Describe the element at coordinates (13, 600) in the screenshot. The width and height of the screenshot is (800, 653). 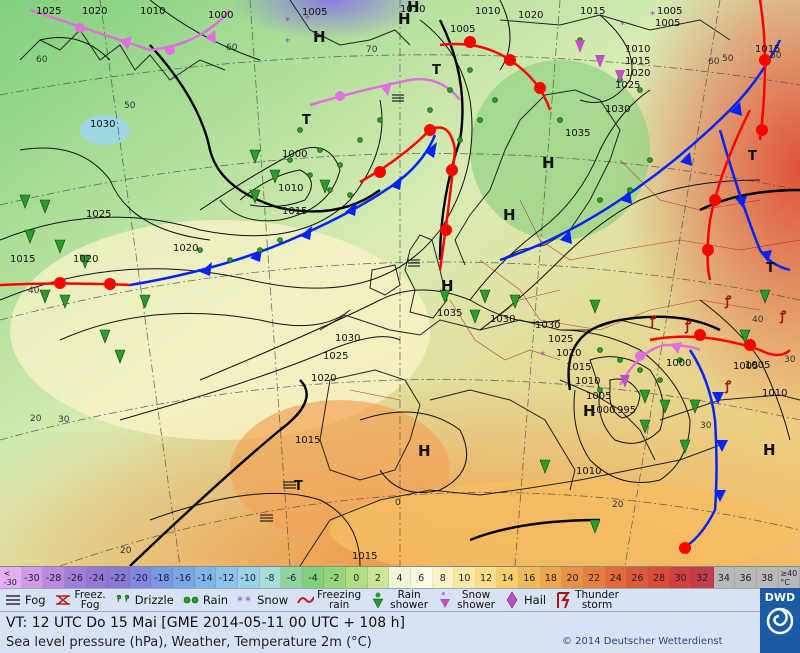
I see `fog-icon` at that location.